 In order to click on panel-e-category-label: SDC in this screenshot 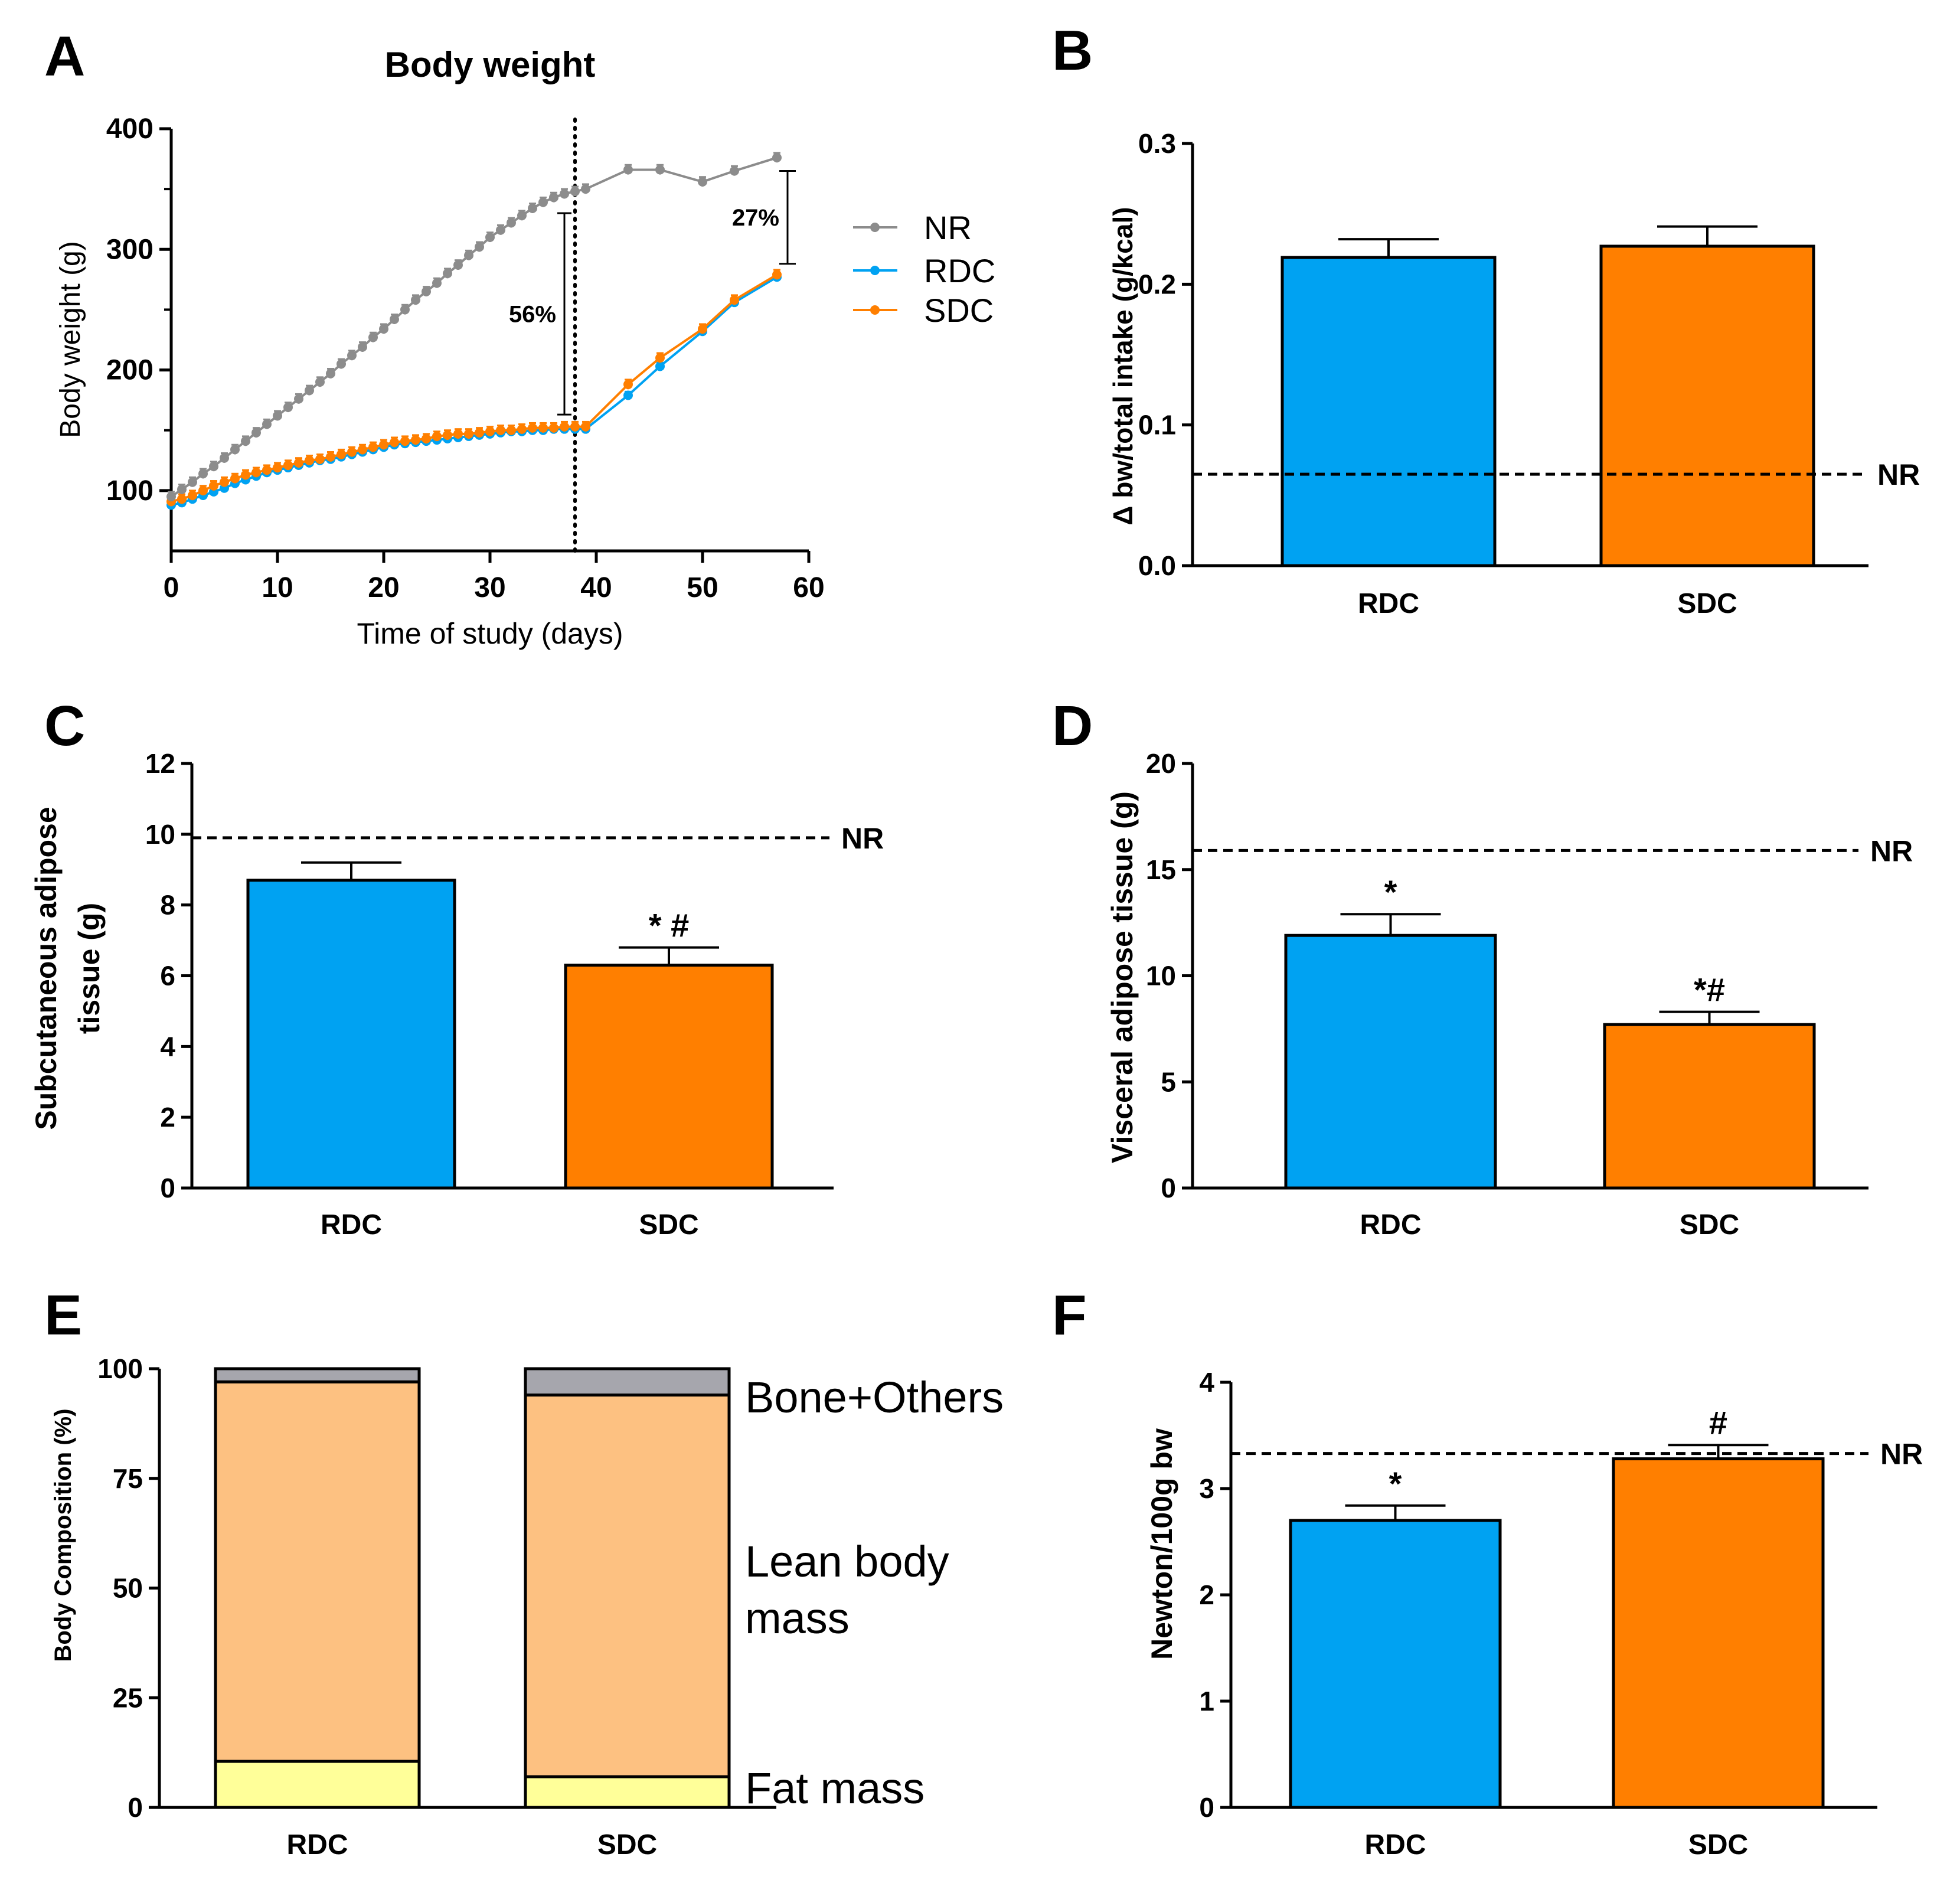, I will do `click(627, 1845)`.